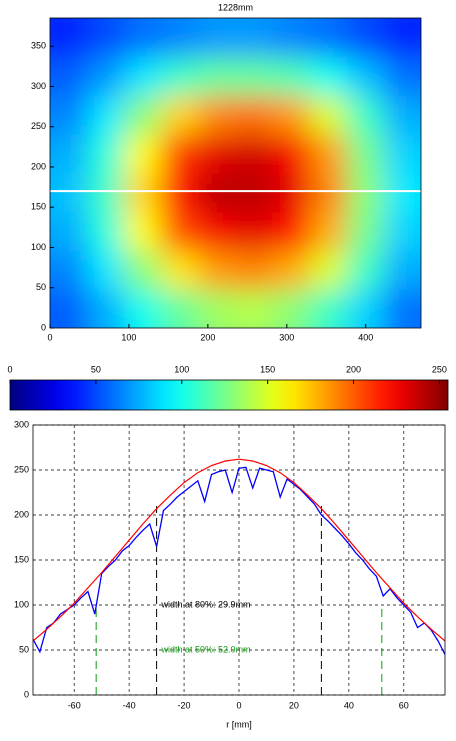 This screenshot has height=741, width=456. Describe the element at coordinates (286, 337) in the screenshot. I see `x-tick-label: 300` at that location.